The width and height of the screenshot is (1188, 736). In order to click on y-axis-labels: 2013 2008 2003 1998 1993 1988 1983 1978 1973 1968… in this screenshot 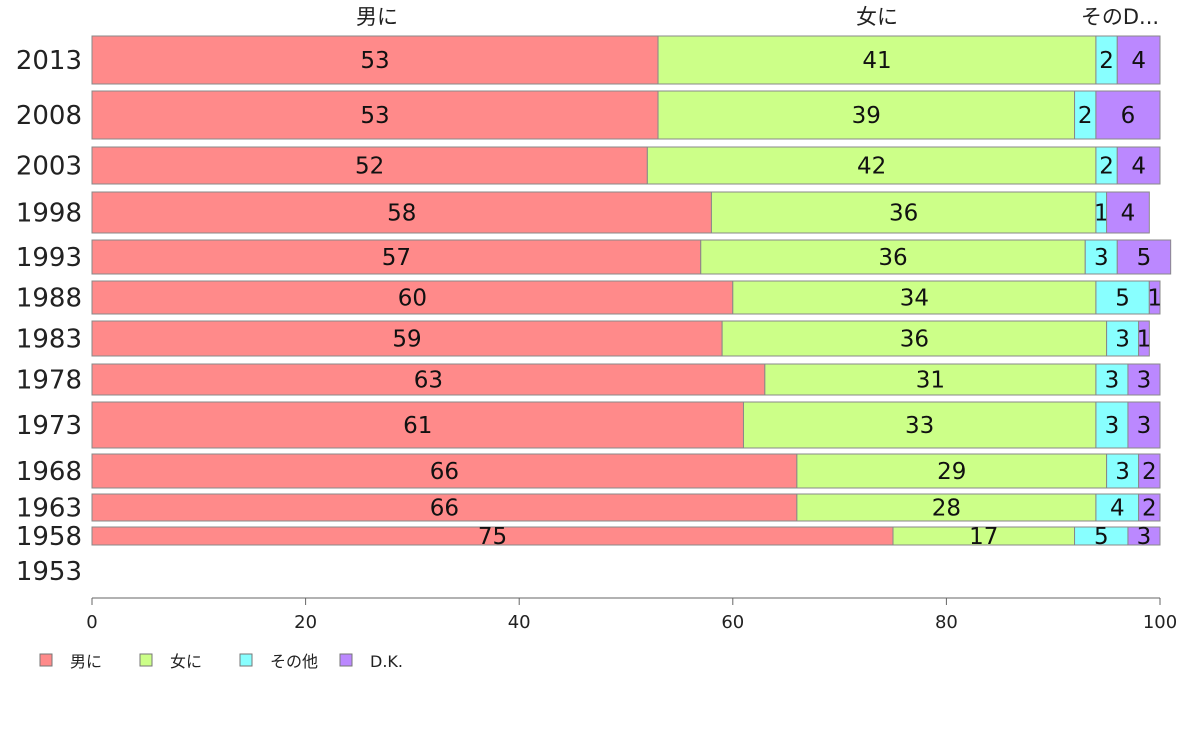, I will do `click(49, 316)`.